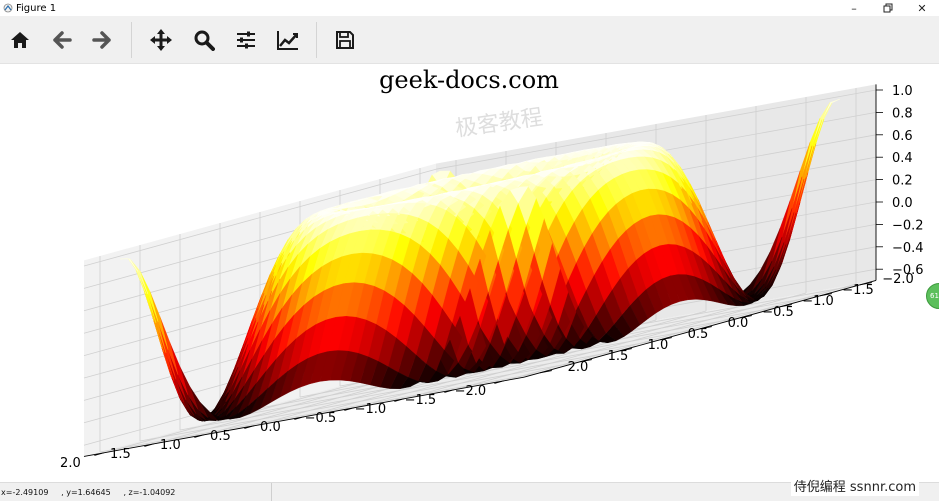 This screenshot has height=501, width=939. Describe the element at coordinates (170, 445) in the screenshot. I see `x-tick-label: 1.0` at that location.